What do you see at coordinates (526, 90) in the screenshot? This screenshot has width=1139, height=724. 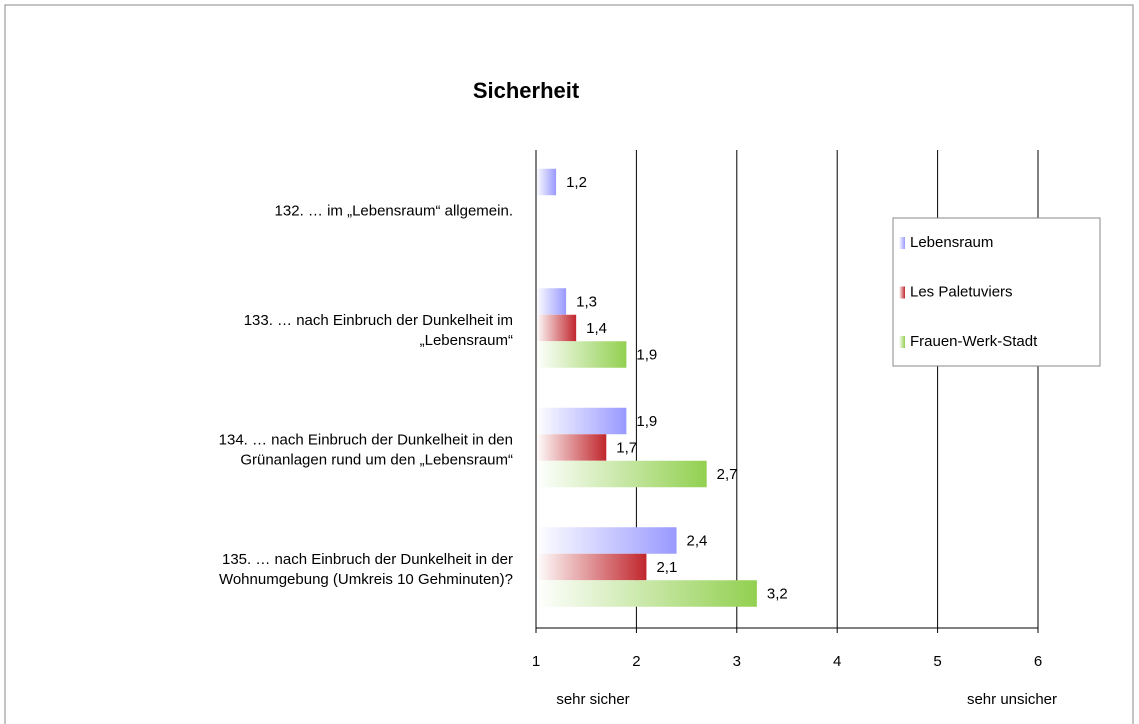 I see `chart-title: Sicherheit` at bounding box center [526, 90].